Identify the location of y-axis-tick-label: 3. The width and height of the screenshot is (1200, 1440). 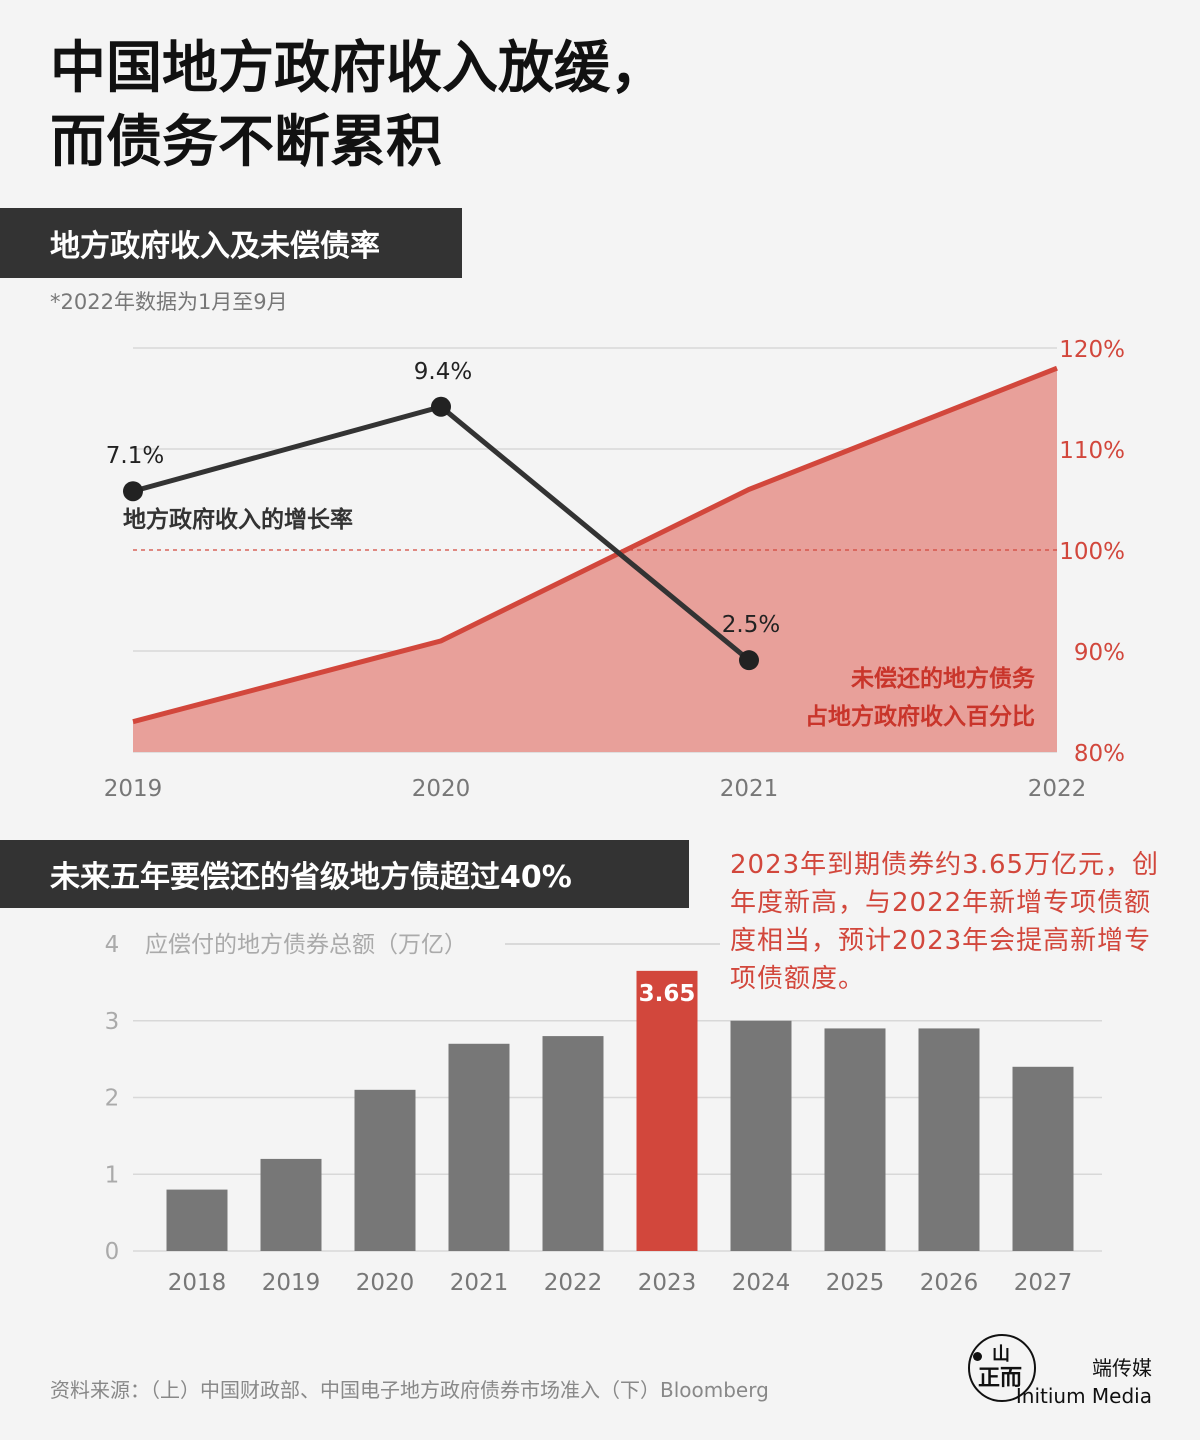
(112, 1022).